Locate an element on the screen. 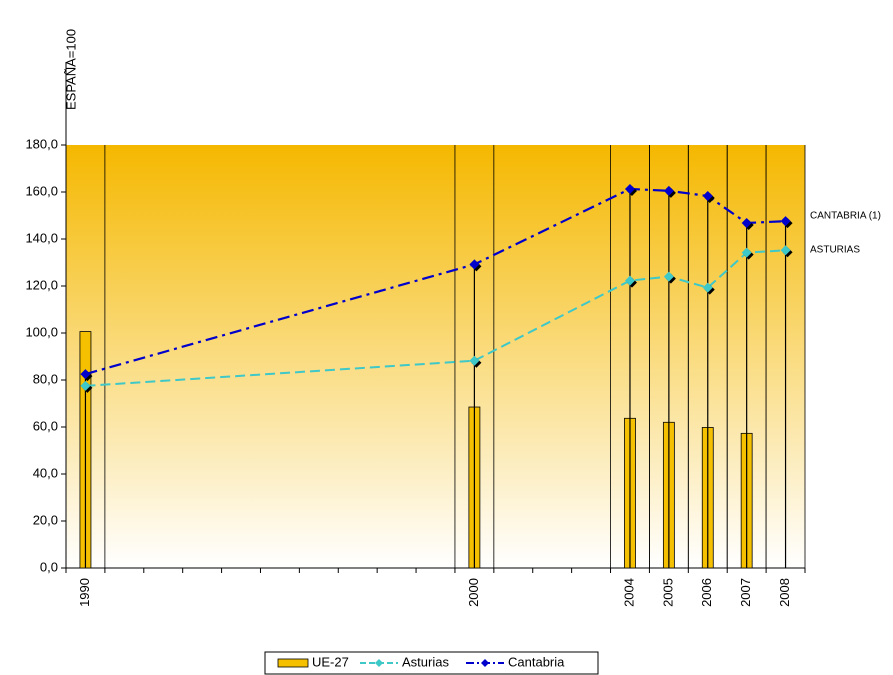 The image size is (893, 675). legend-swatch is located at coordinates (293, 663).